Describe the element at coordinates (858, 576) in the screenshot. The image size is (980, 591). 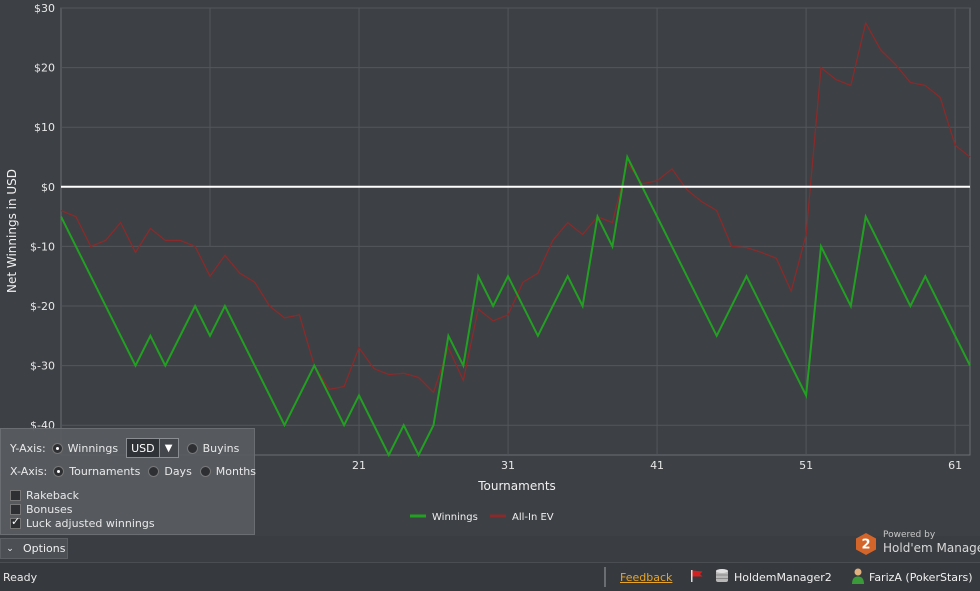
I see `player-avatar-icon` at that location.